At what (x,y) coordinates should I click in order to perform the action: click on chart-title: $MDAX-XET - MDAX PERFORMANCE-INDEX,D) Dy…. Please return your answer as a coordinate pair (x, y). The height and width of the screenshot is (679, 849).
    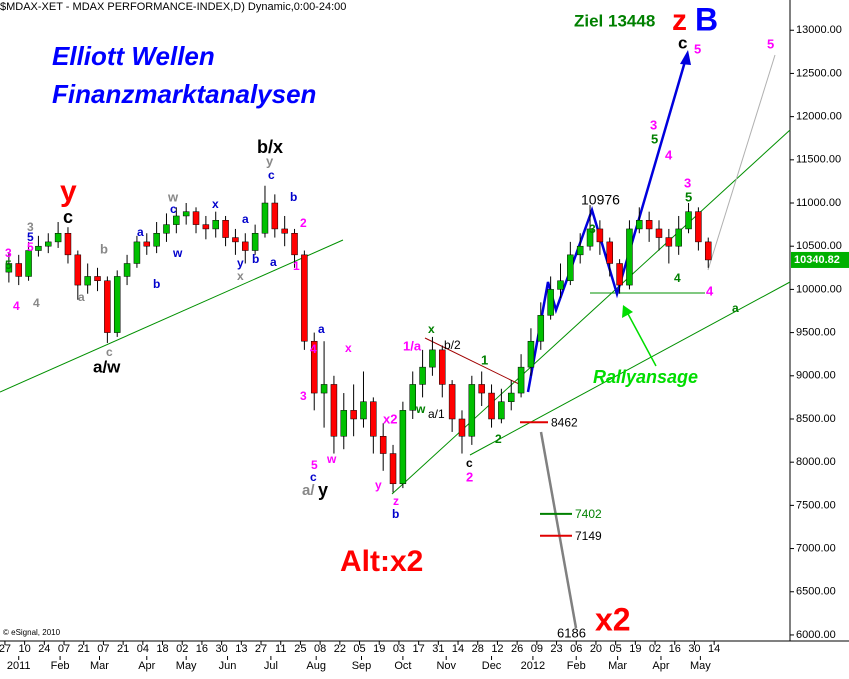
    Looking at the image, I should click on (173, 7).